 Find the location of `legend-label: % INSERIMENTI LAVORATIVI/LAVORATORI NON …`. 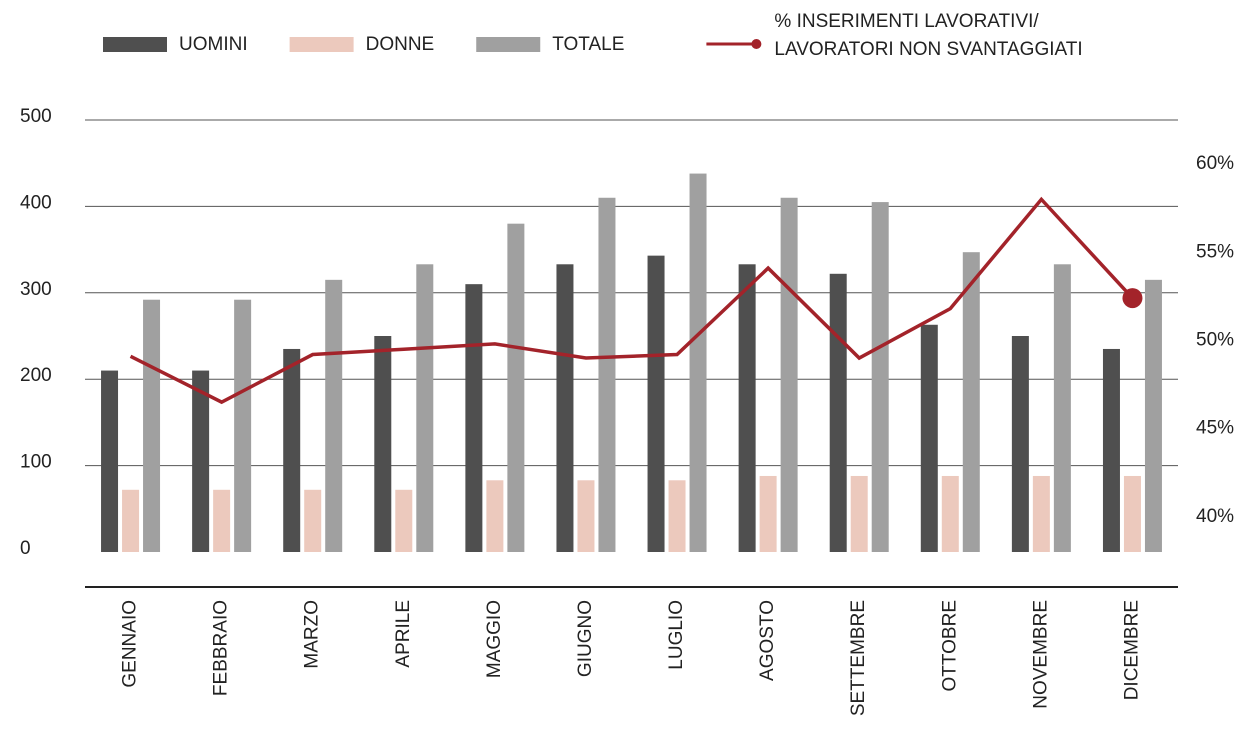

legend-label: % INSERIMENTI LAVORATIVI/LAVORATORI NON … is located at coordinates (928, 35).